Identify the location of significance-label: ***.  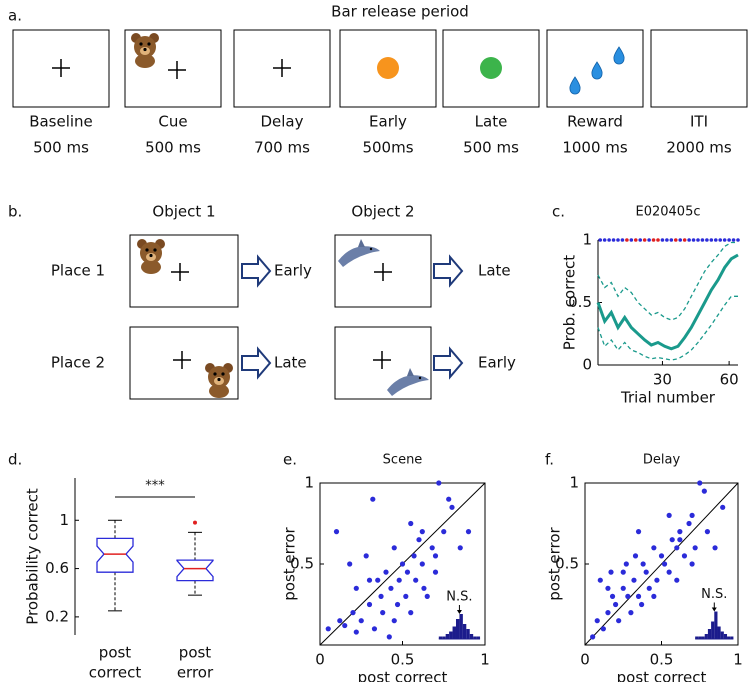
(155, 486).